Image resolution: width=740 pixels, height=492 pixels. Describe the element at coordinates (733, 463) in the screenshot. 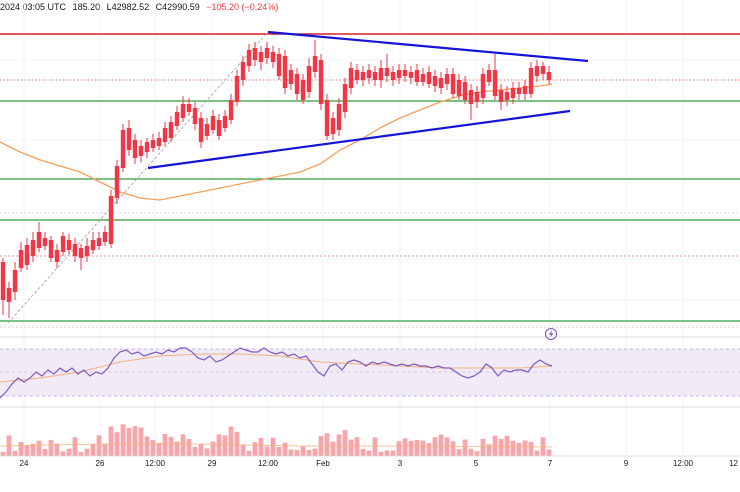

I see `x-axis-tick: 12` at that location.